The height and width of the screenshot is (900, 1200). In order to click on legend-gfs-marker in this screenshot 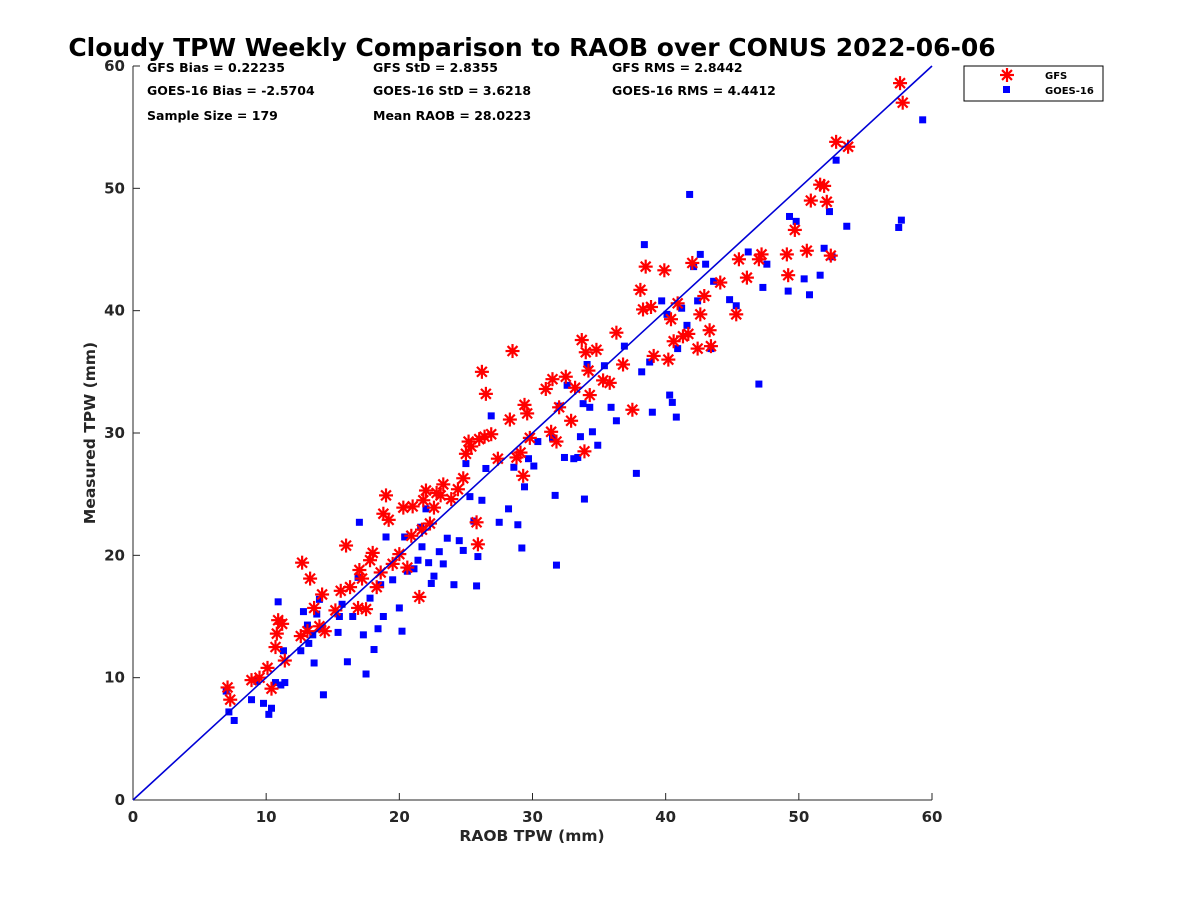, I will do `click(1007, 75)`.